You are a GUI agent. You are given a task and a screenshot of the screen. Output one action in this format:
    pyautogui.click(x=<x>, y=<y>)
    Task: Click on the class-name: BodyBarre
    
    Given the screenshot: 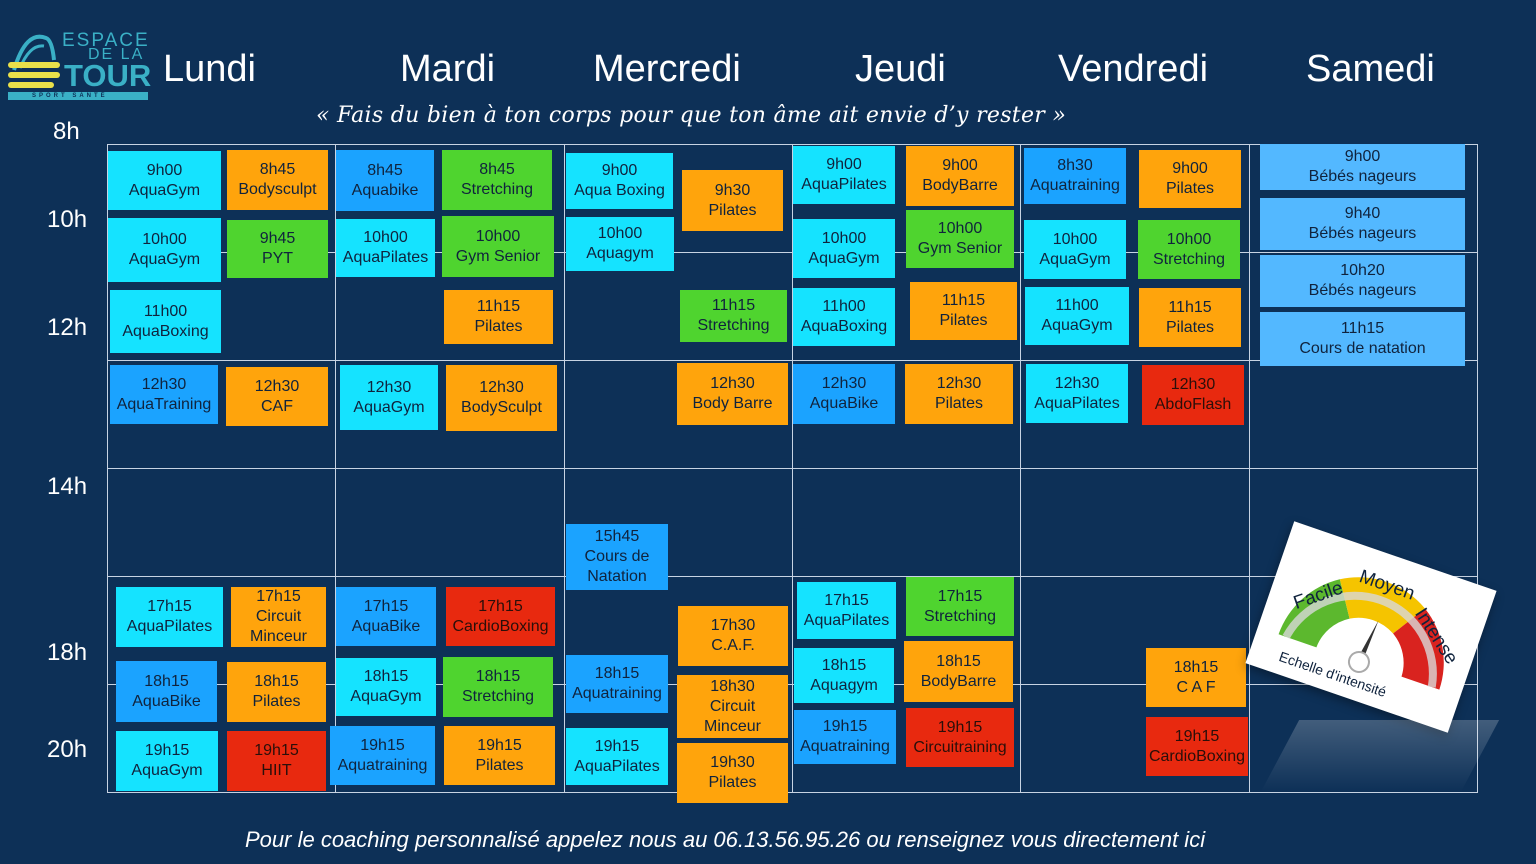 What is the action you would take?
    pyautogui.click(x=960, y=185)
    